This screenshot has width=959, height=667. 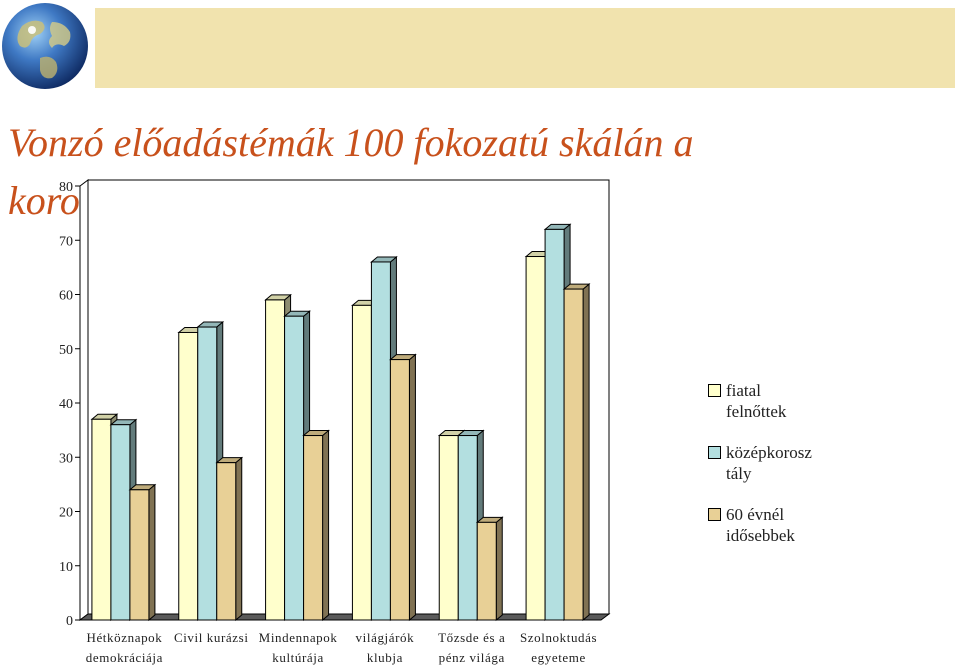 What do you see at coordinates (385, 647) in the screenshot?
I see `x-tick-label: világjárók klubja` at bounding box center [385, 647].